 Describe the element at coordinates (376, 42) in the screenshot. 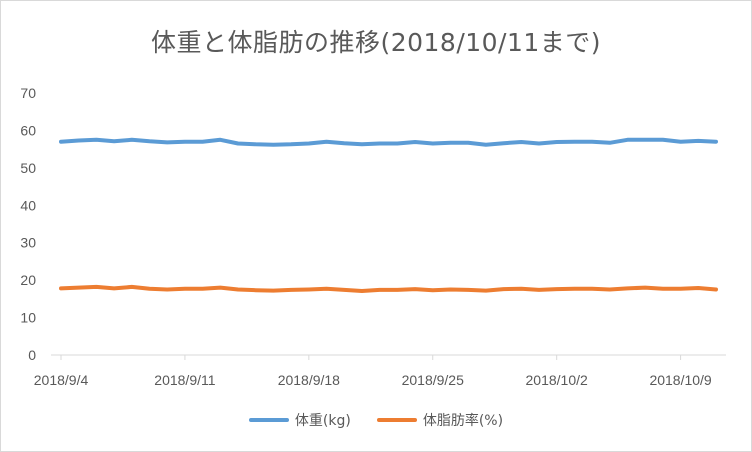

I see `chart-title: 体重と体脂肪の推移(2018/10/11まで)` at that location.